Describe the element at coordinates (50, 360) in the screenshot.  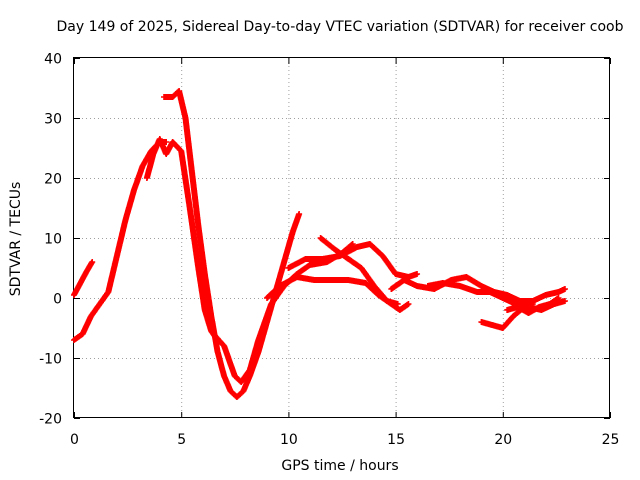
I see `y-tick-label: -10` at that location.